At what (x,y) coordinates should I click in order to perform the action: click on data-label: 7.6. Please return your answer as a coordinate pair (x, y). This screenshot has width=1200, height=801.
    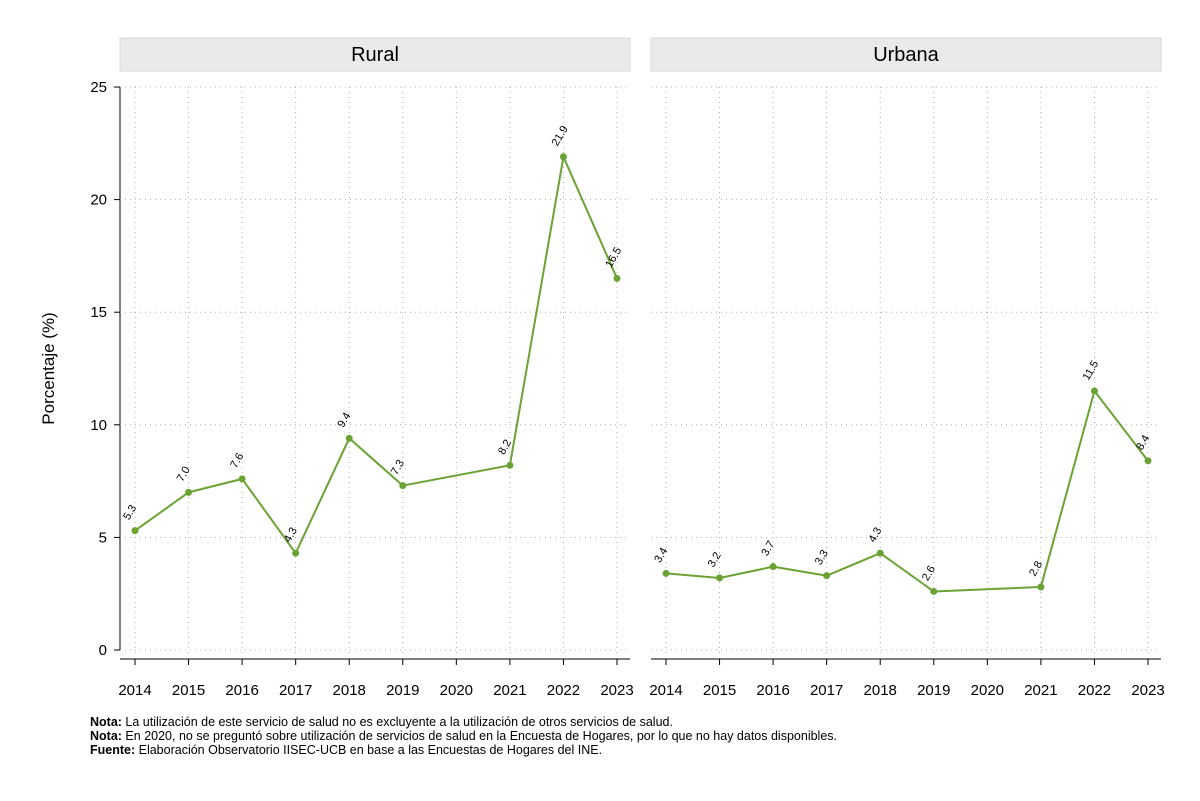
    Looking at the image, I should click on (237, 460).